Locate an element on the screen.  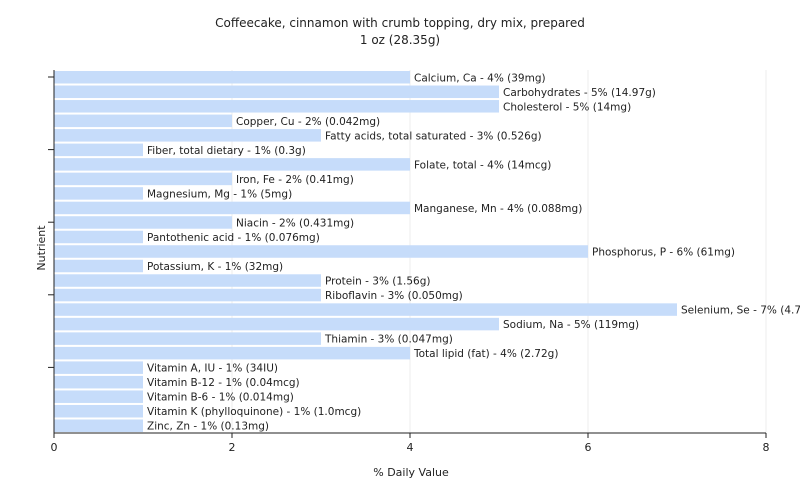
chart-subtitle: 1 oz (28.35g) is located at coordinates (400, 40).